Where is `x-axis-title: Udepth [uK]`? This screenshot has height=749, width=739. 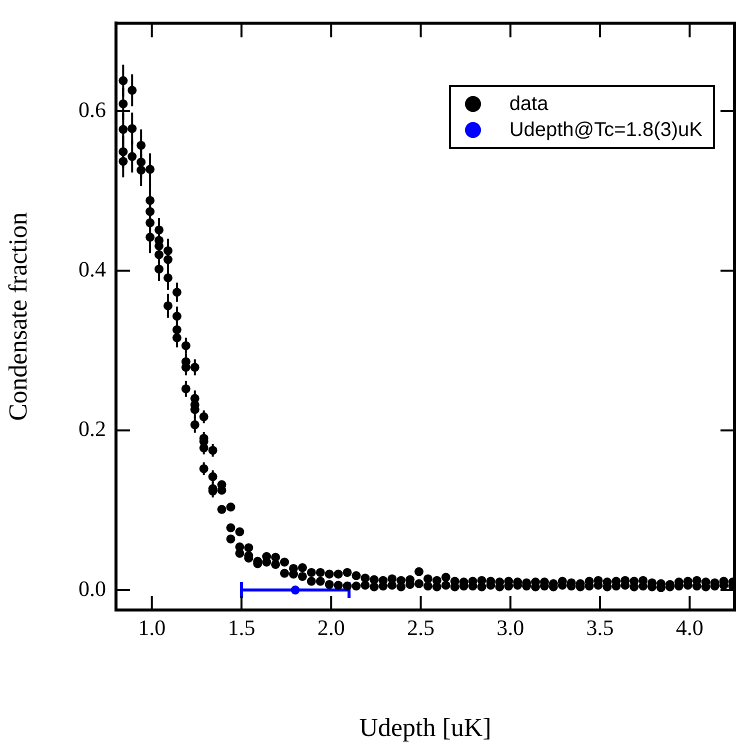 x-axis-title: Udepth [uK] is located at coordinates (425, 727).